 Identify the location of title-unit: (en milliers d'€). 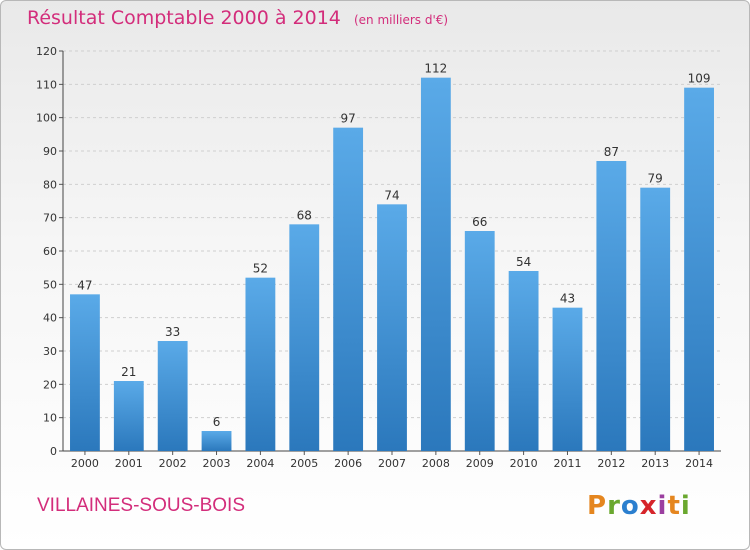
(401, 20).